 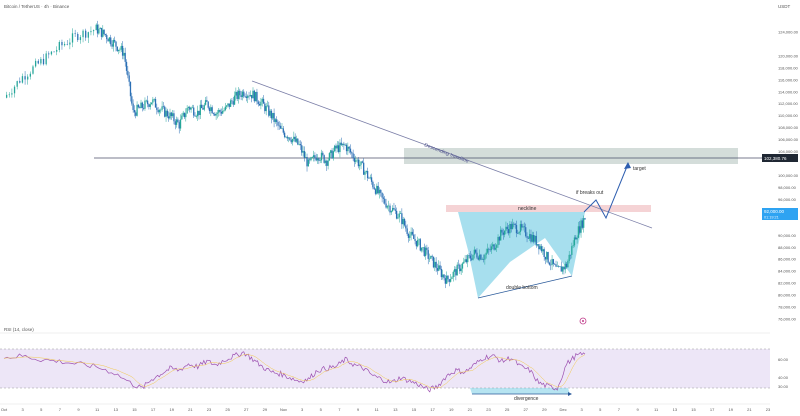 I want to click on price-tick-label: 114,000.00, so click(x=788, y=91).